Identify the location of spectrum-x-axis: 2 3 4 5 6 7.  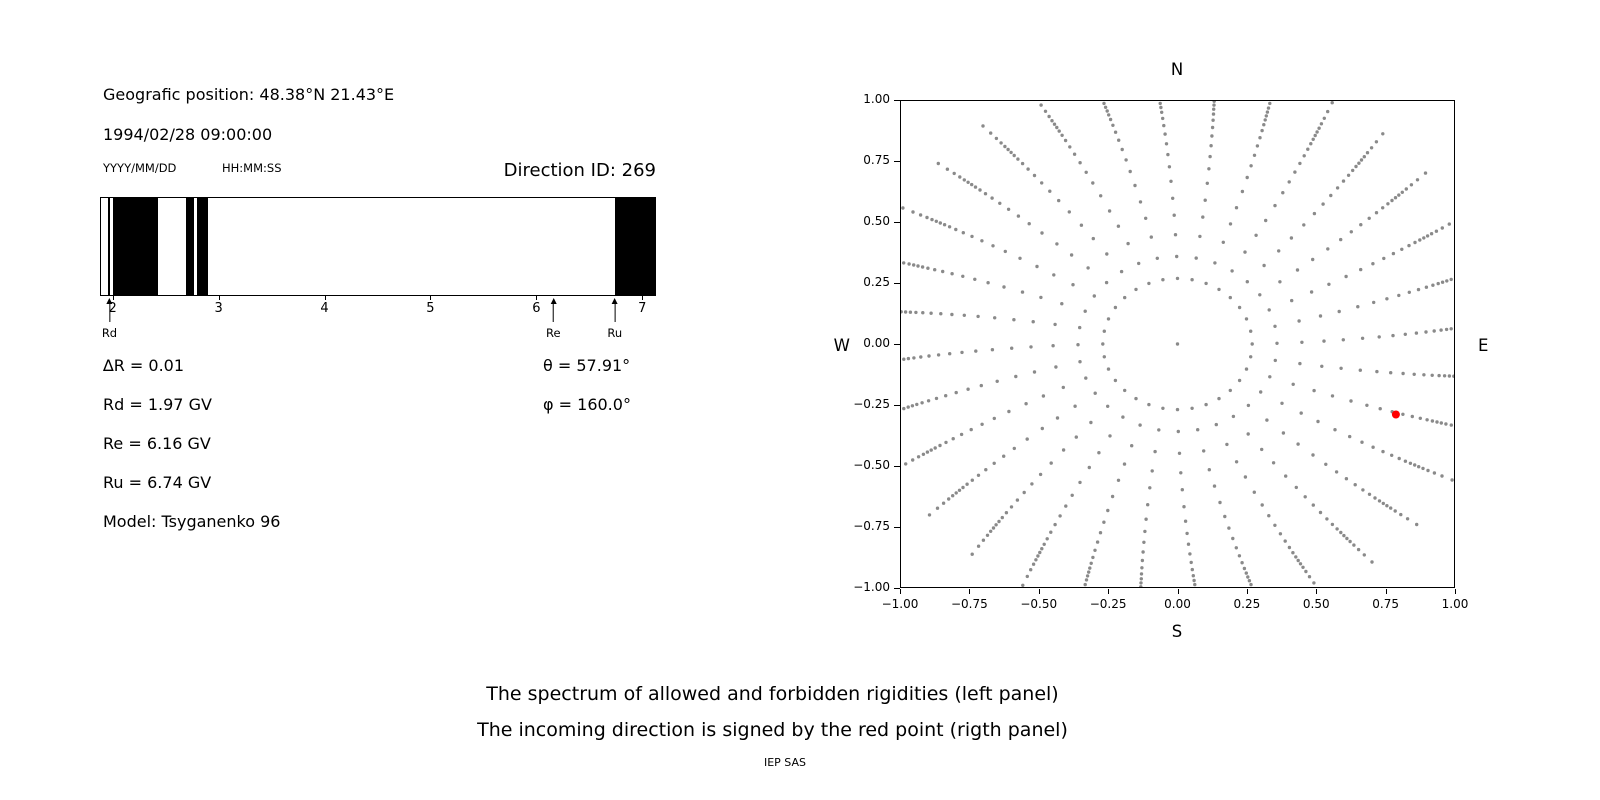
(378, 308).